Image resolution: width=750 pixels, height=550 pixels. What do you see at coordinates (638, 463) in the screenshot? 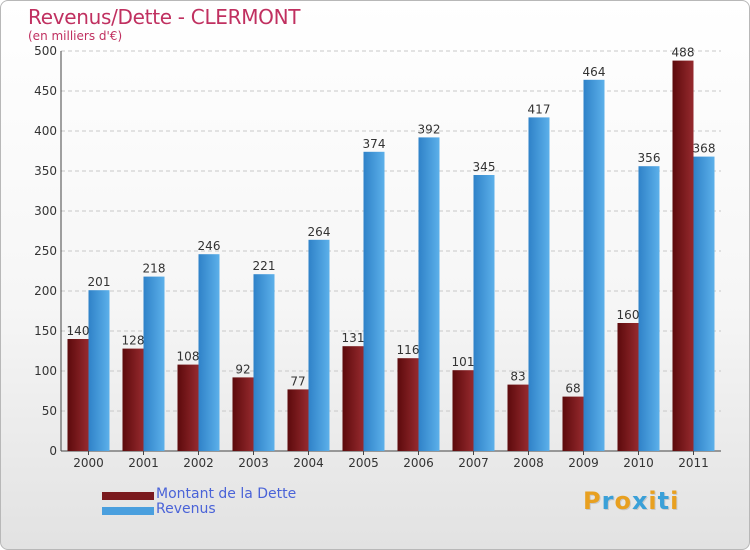
I see `x-tick-label: 2010` at bounding box center [638, 463].